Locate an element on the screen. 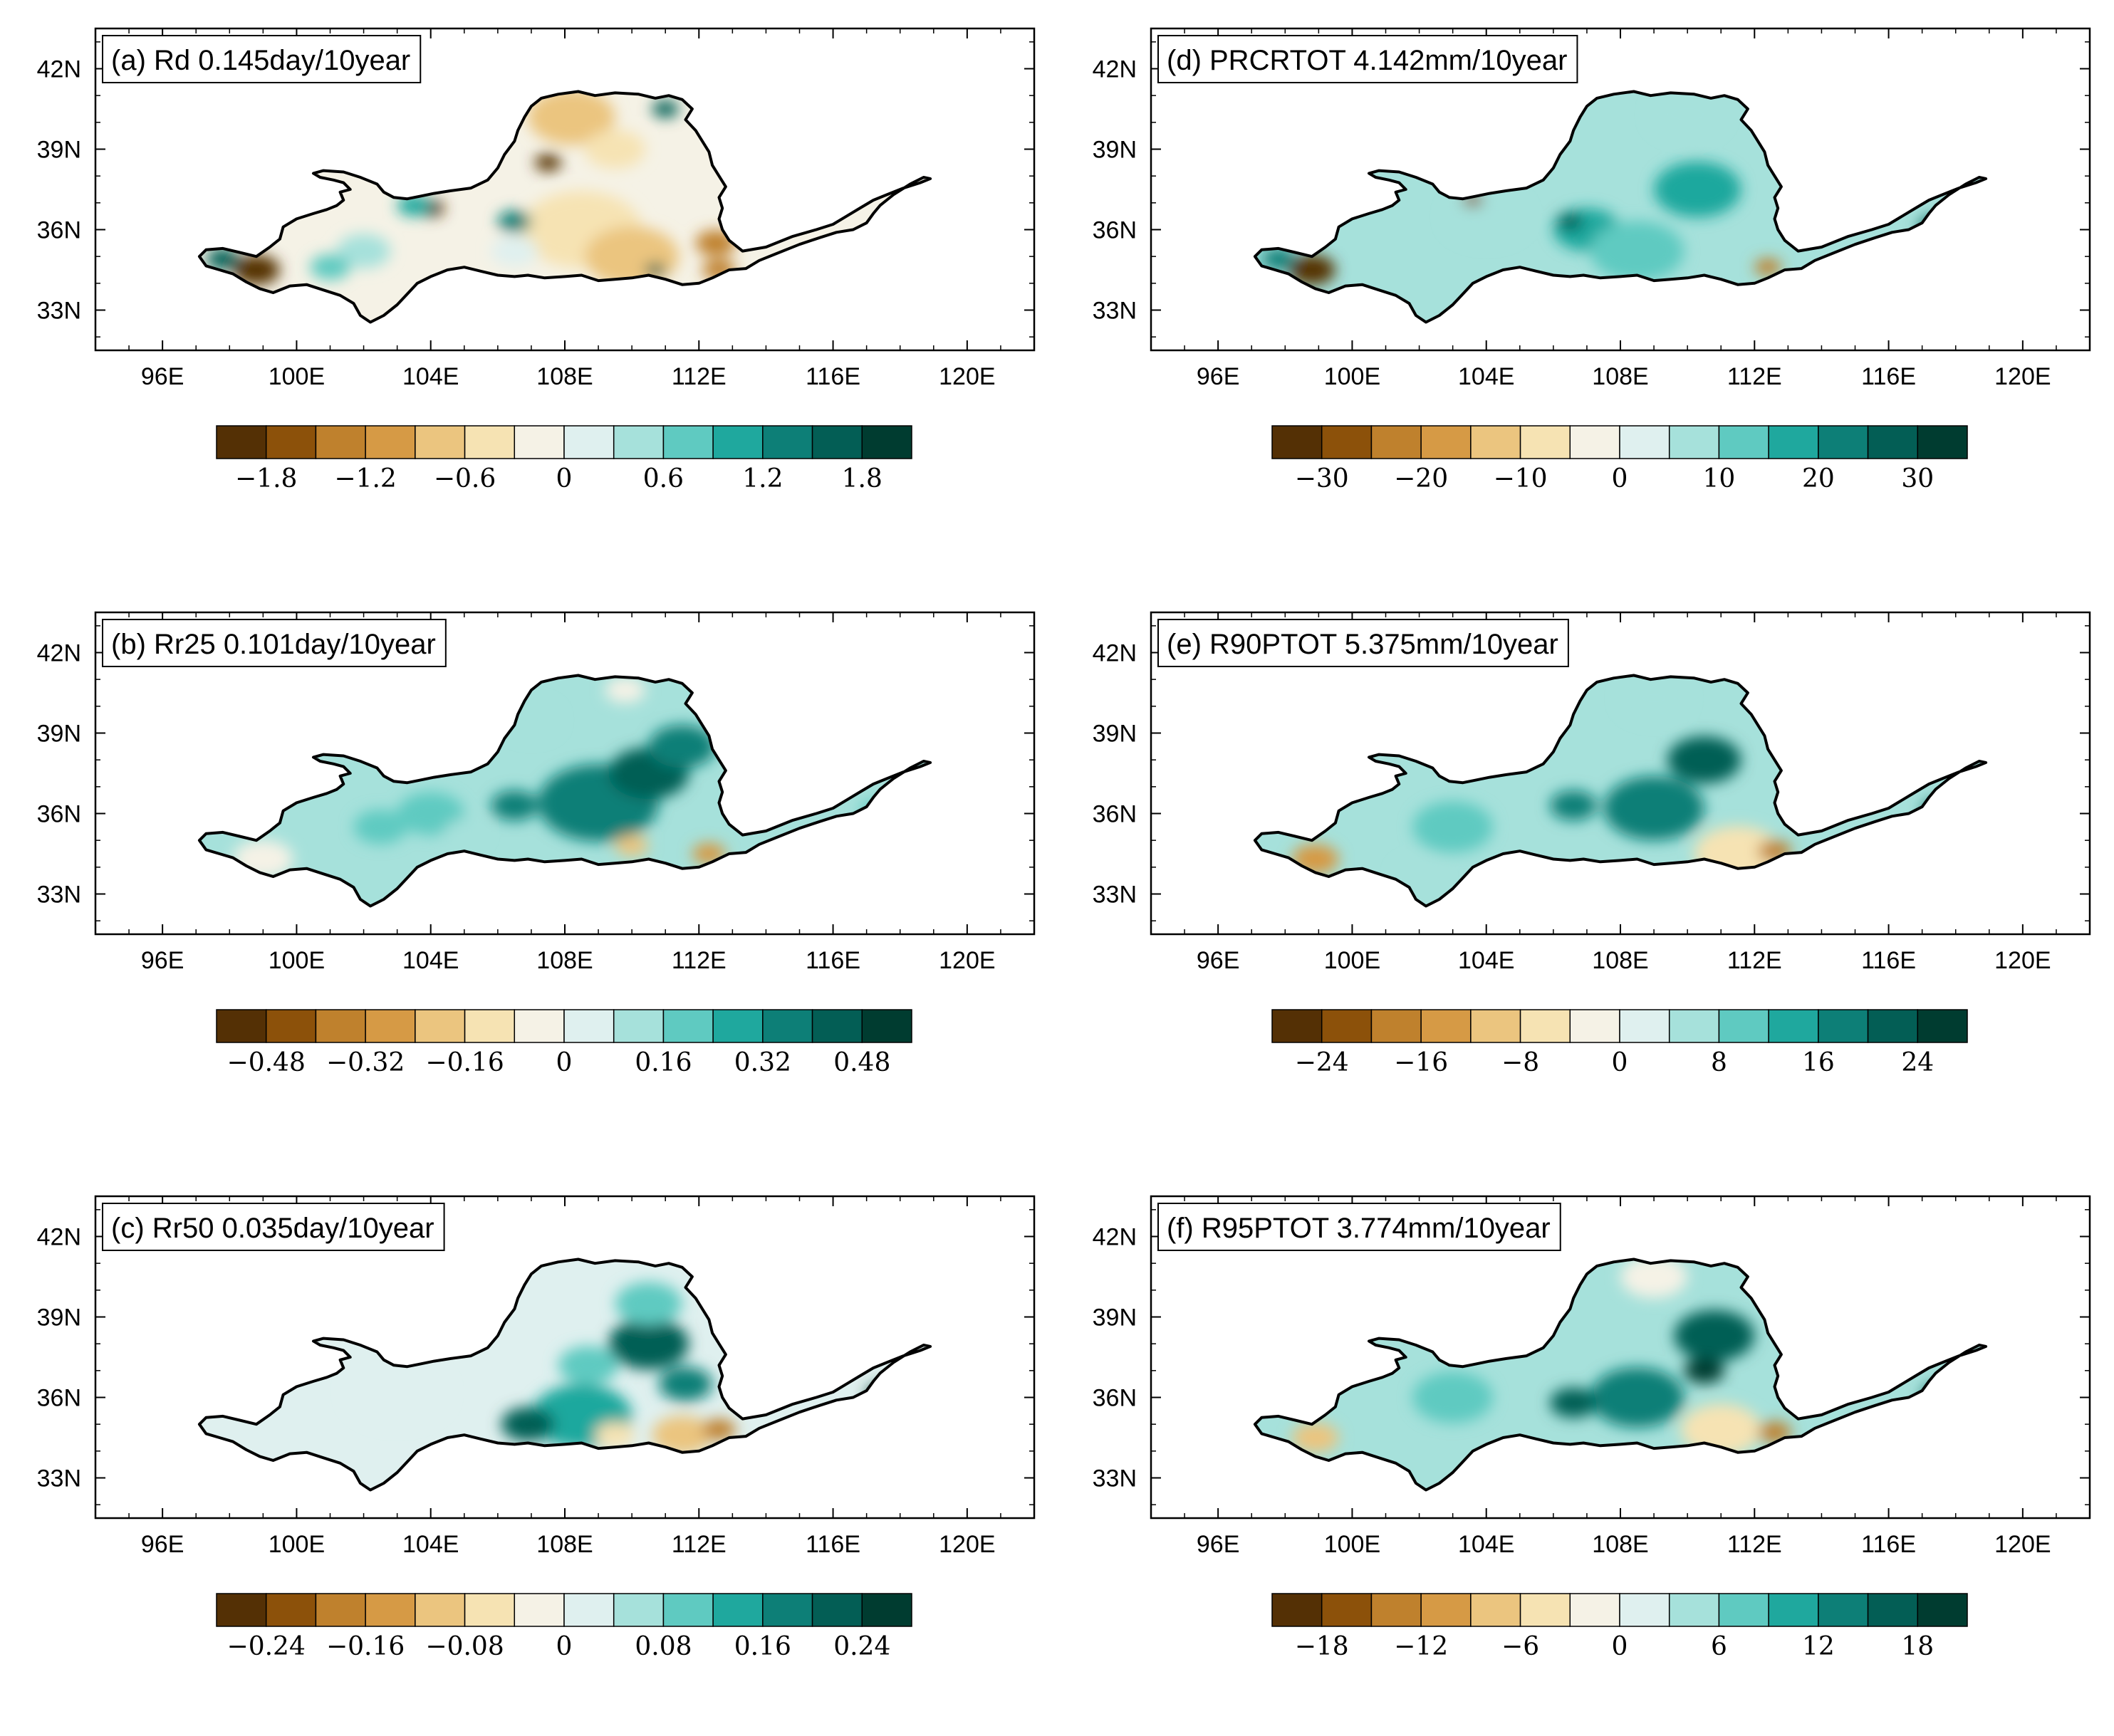 This screenshot has height=1736, width=2114. y-tick-label: 39N is located at coordinates (59, 1318).